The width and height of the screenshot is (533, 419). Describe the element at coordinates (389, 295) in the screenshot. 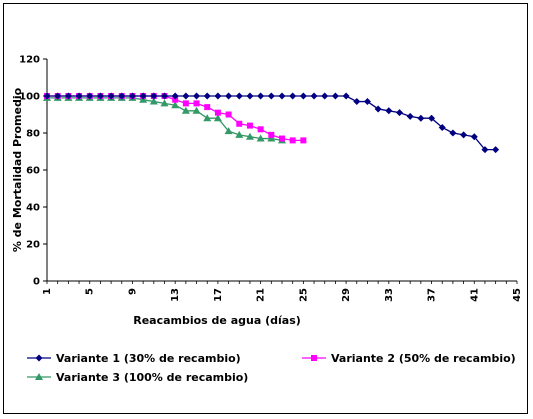

I see `x-tick-label: 33` at that location.